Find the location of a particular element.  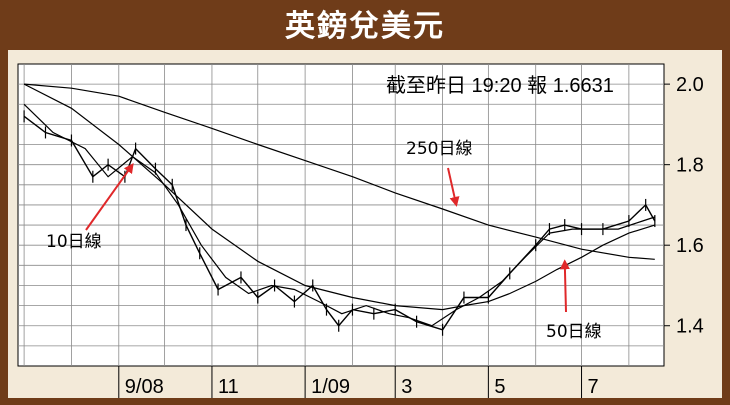

title-bar: 英鎊兌美元 is located at coordinates (365, 23).